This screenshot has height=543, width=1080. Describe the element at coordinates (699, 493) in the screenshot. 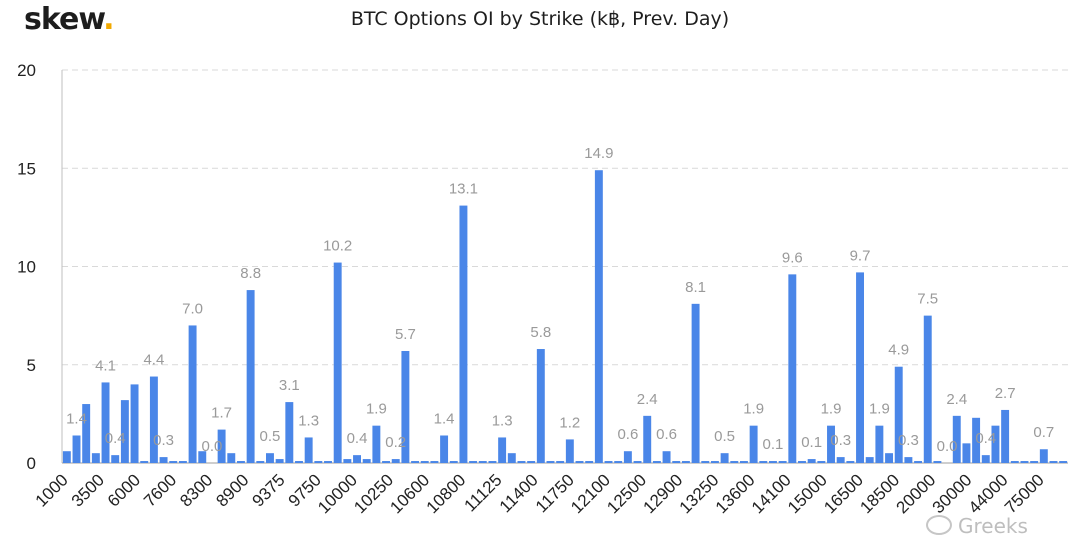

I see `x-tick-label: 13250` at that location.